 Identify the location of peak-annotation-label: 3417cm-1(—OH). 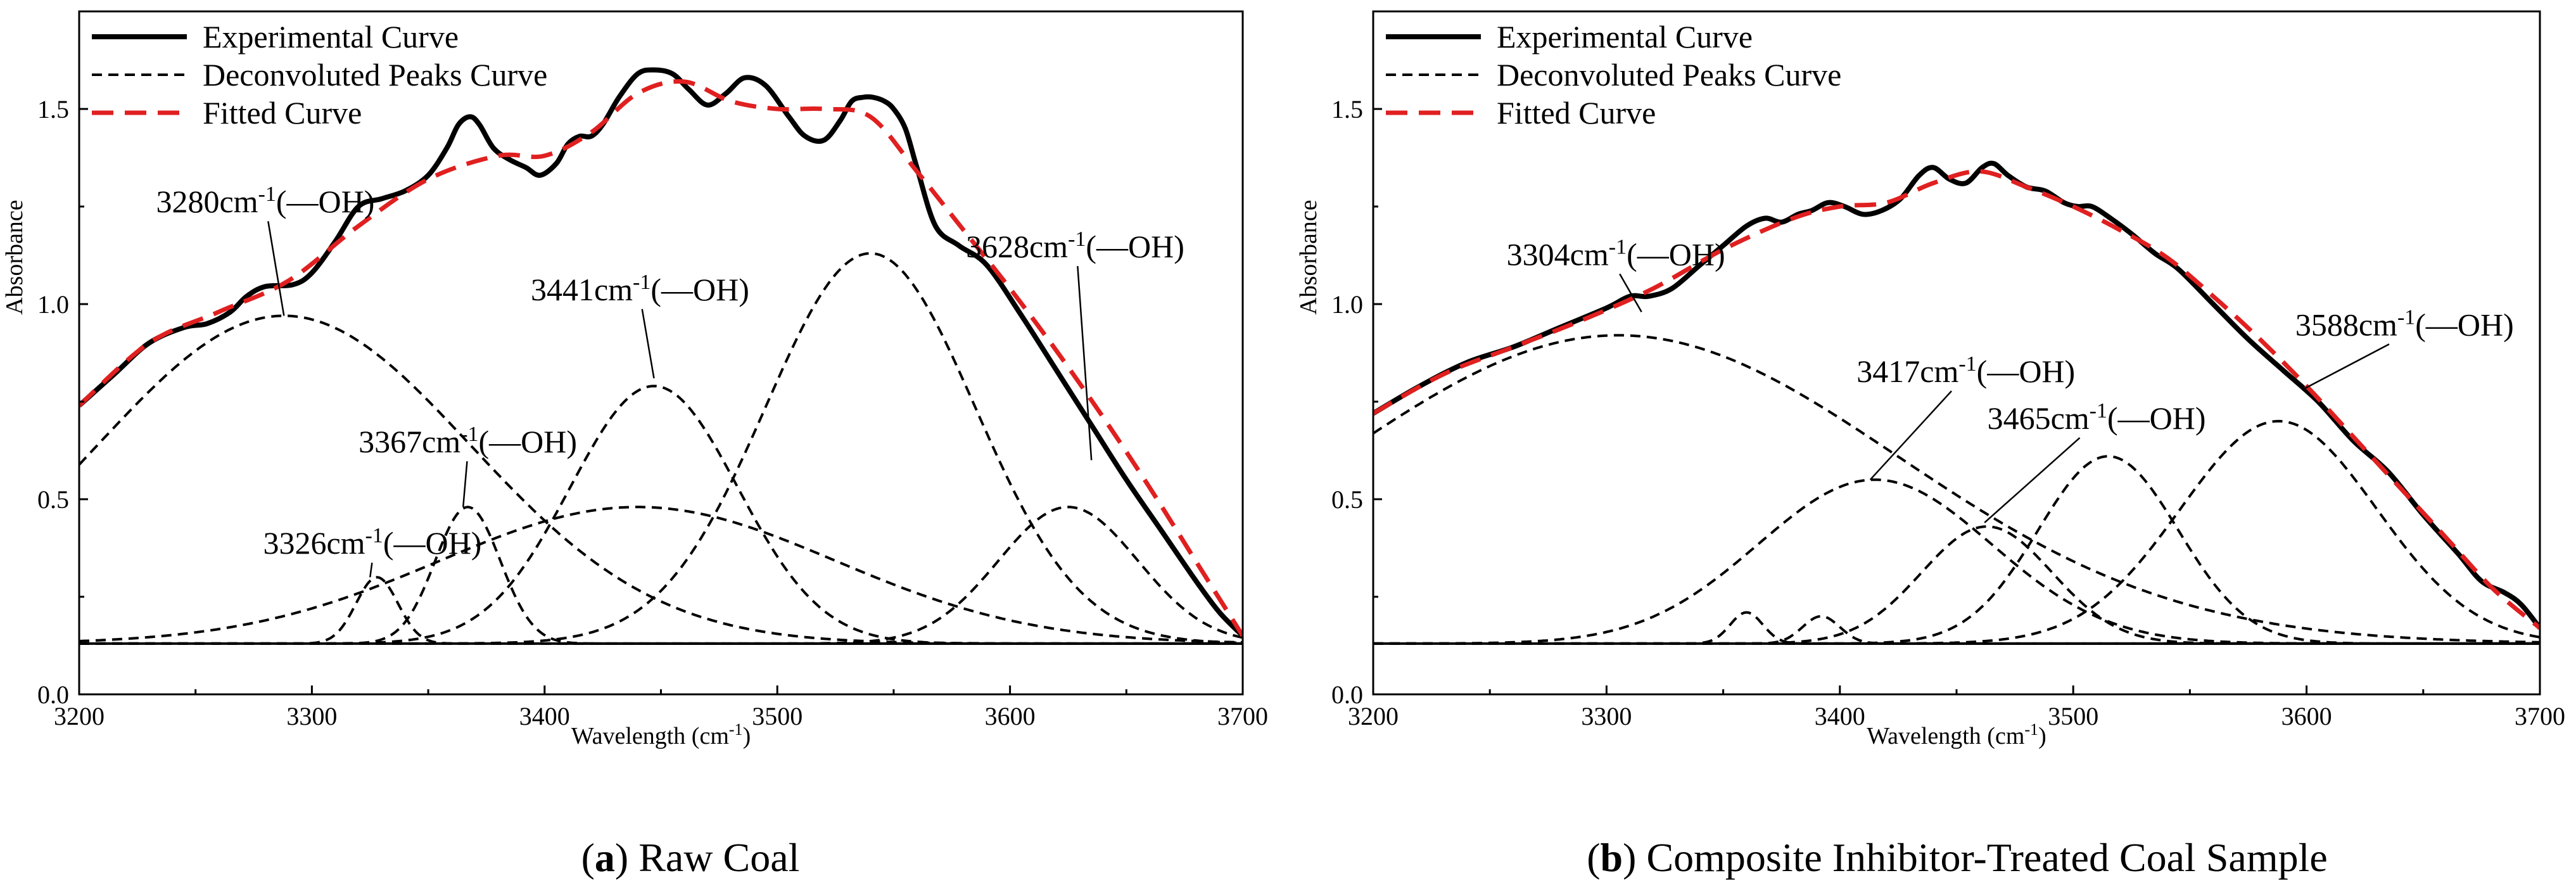
(1966, 371).